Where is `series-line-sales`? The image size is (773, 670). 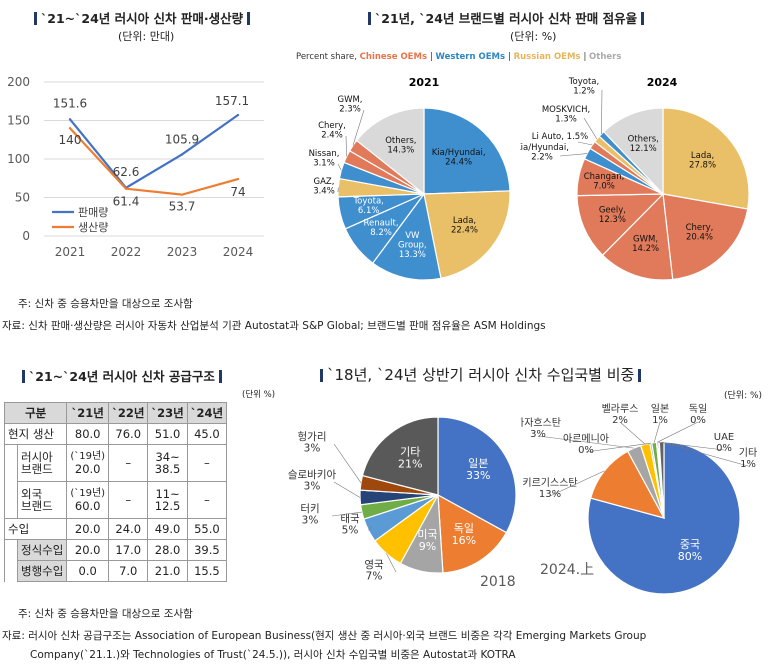
series-line-sales is located at coordinates (154, 152).